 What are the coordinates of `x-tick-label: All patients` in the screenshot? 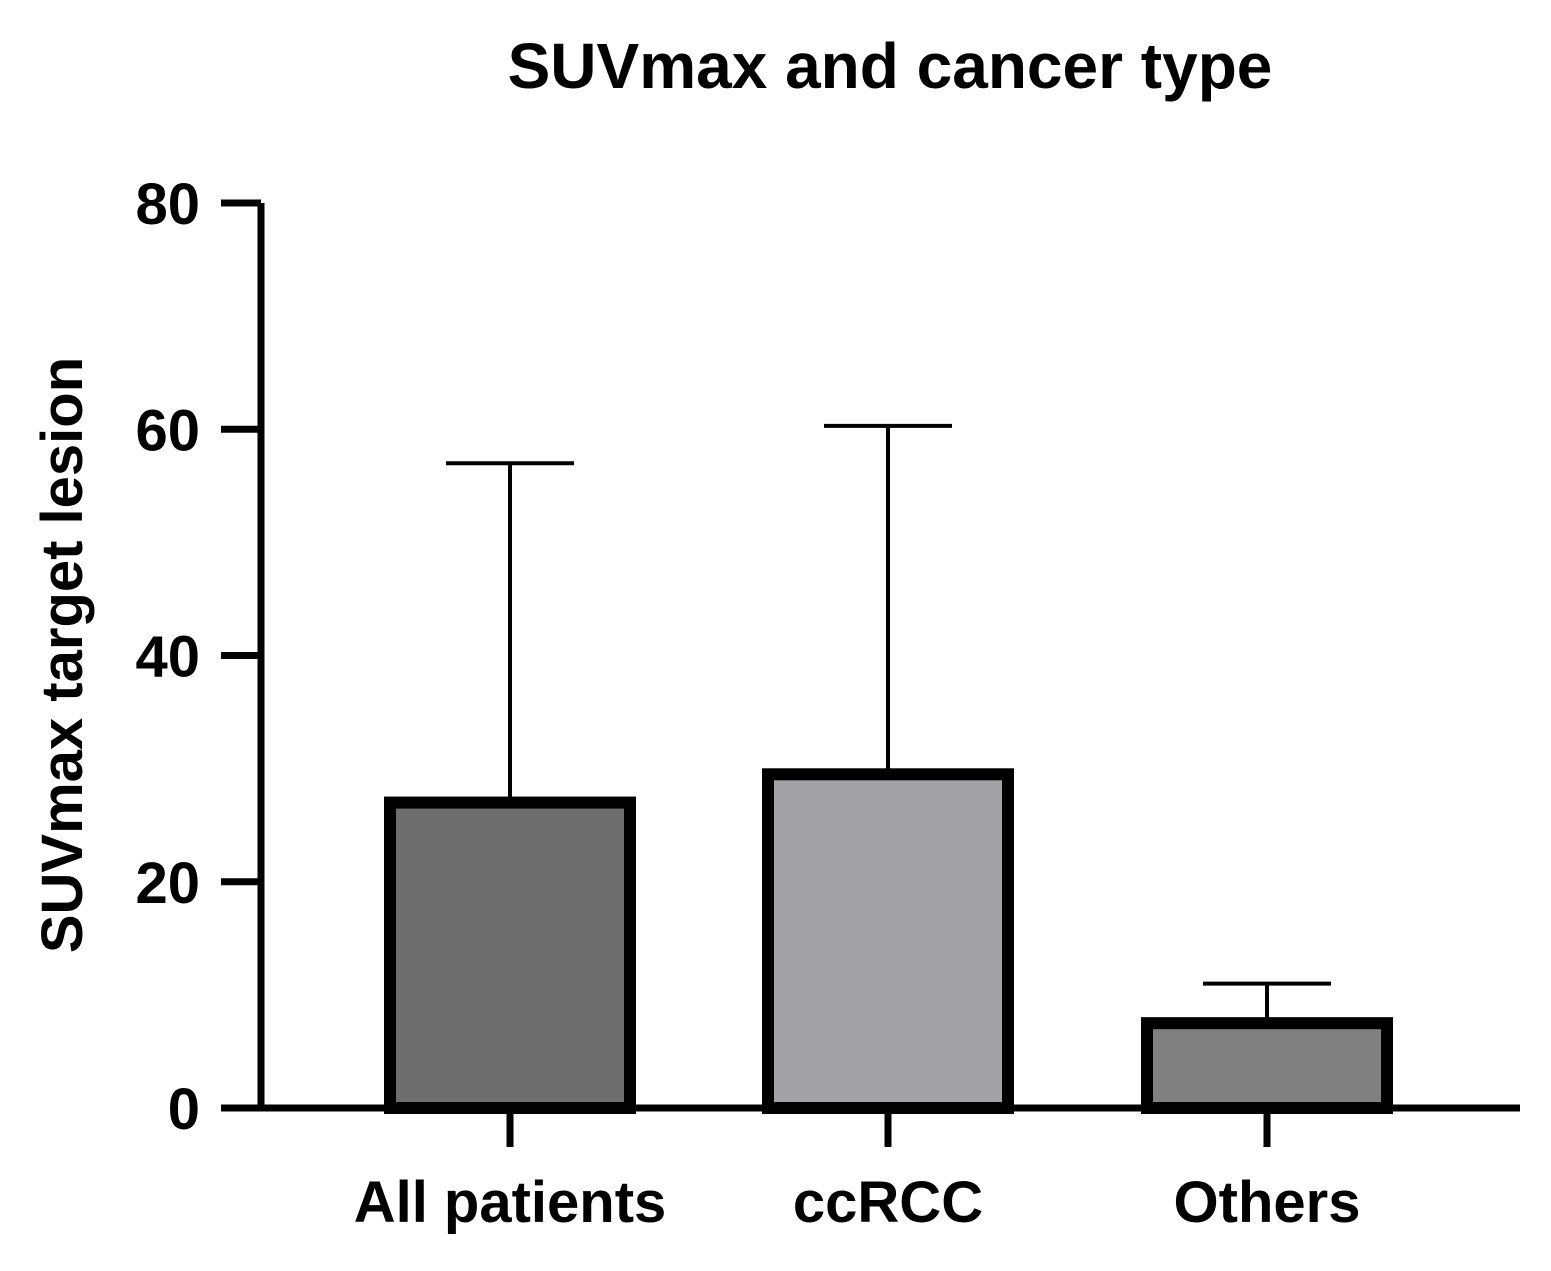 It's located at (510, 1202).